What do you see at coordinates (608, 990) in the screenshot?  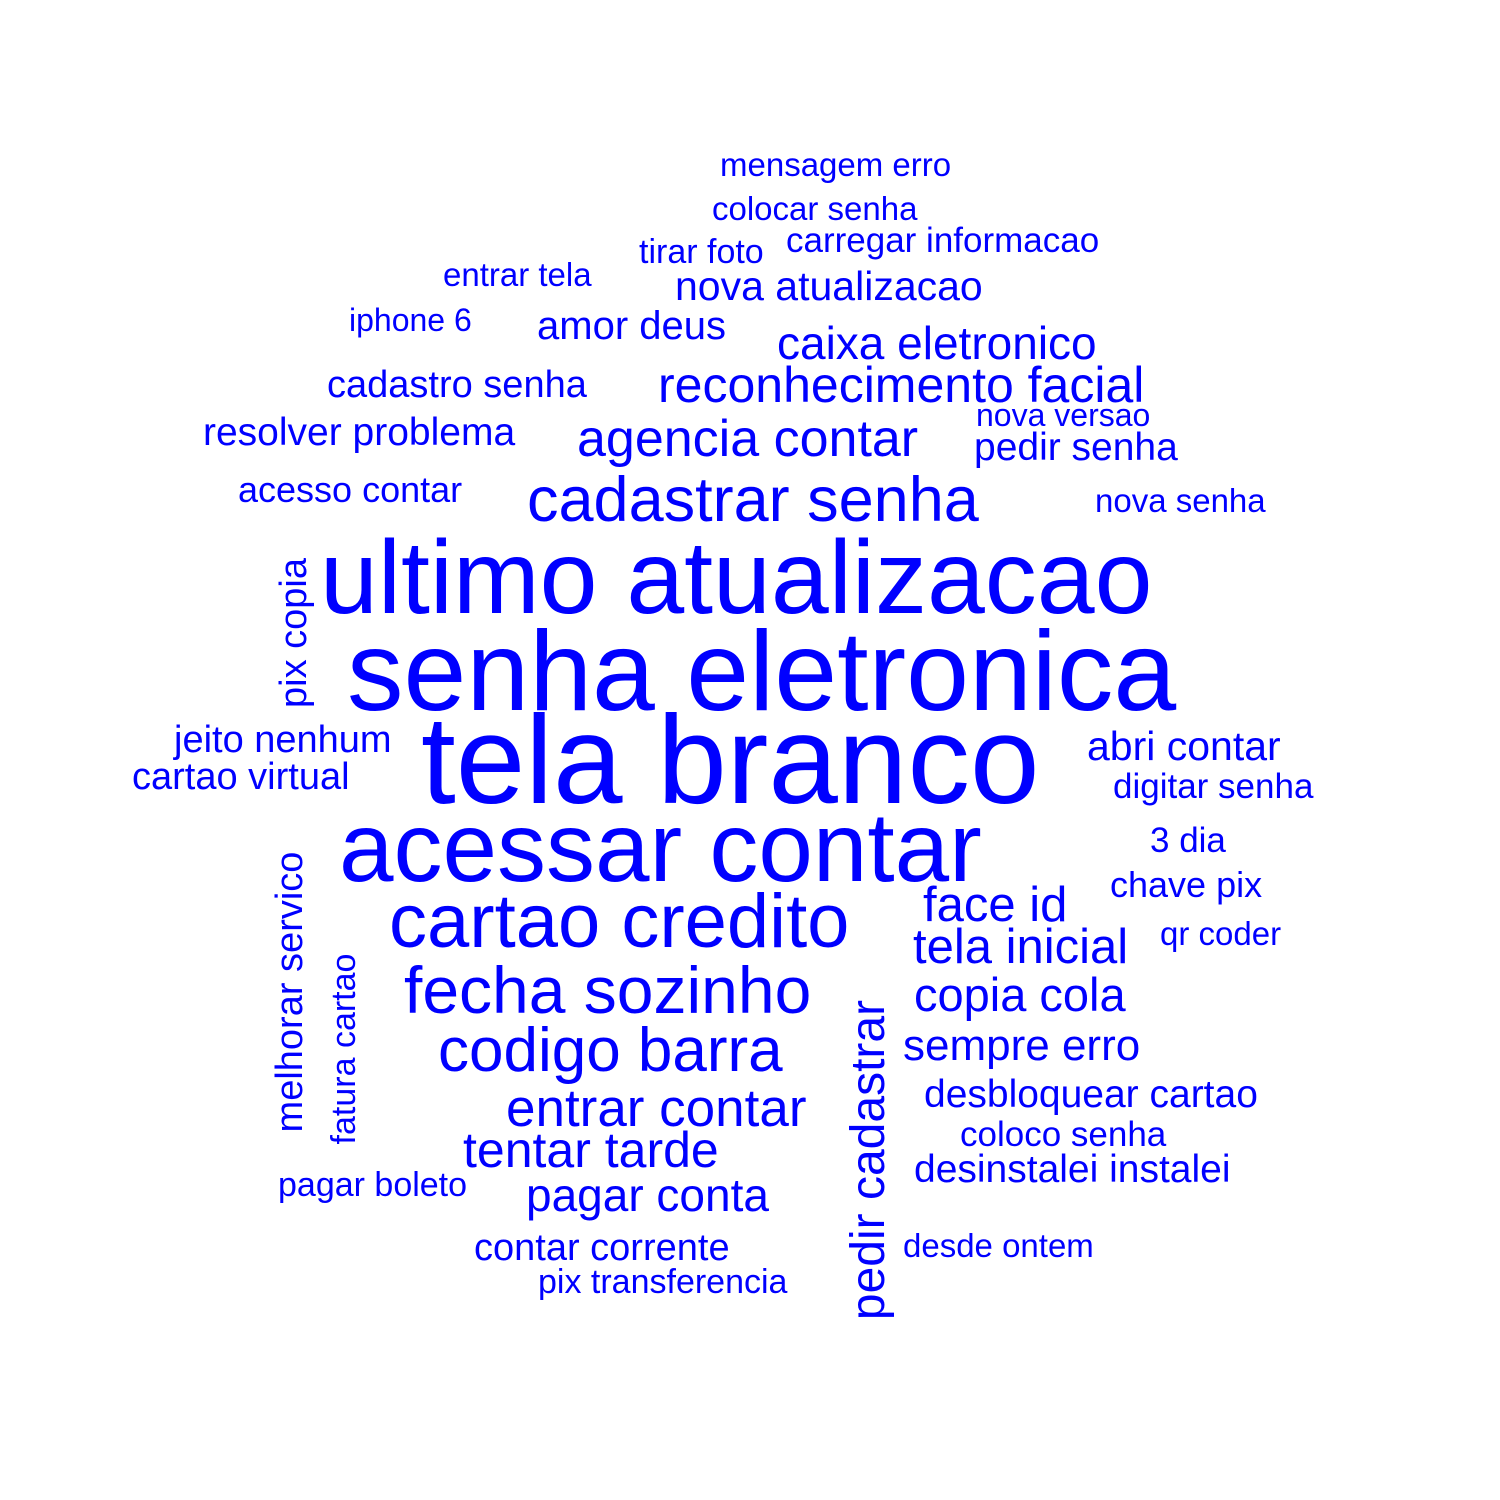 I see `word-fecha-sozinho: fecha sozinho` at bounding box center [608, 990].